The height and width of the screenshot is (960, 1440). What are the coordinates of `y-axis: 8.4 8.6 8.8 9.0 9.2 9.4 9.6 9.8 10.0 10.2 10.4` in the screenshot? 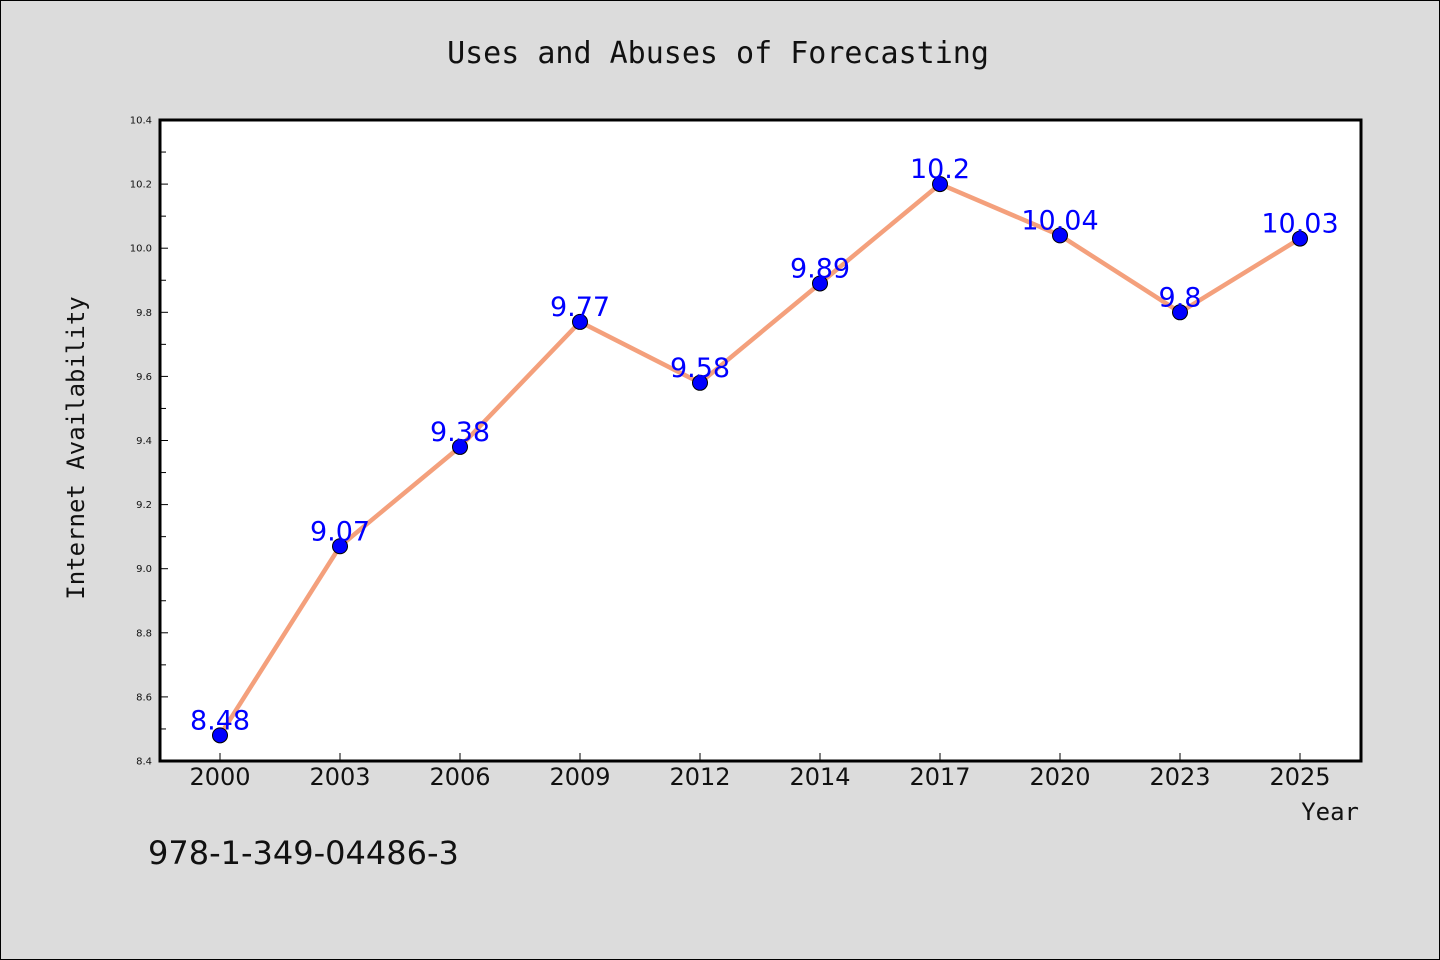 It's located at (149, 442).